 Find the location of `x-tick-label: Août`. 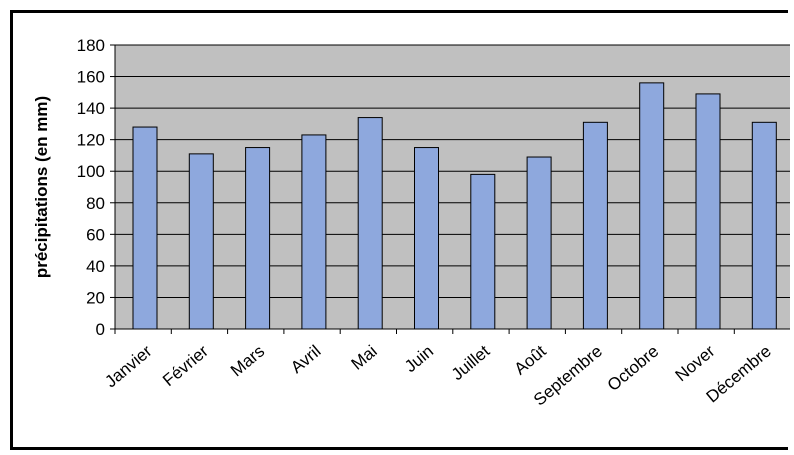

x-tick-label: Août is located at coordinates (530, 359).